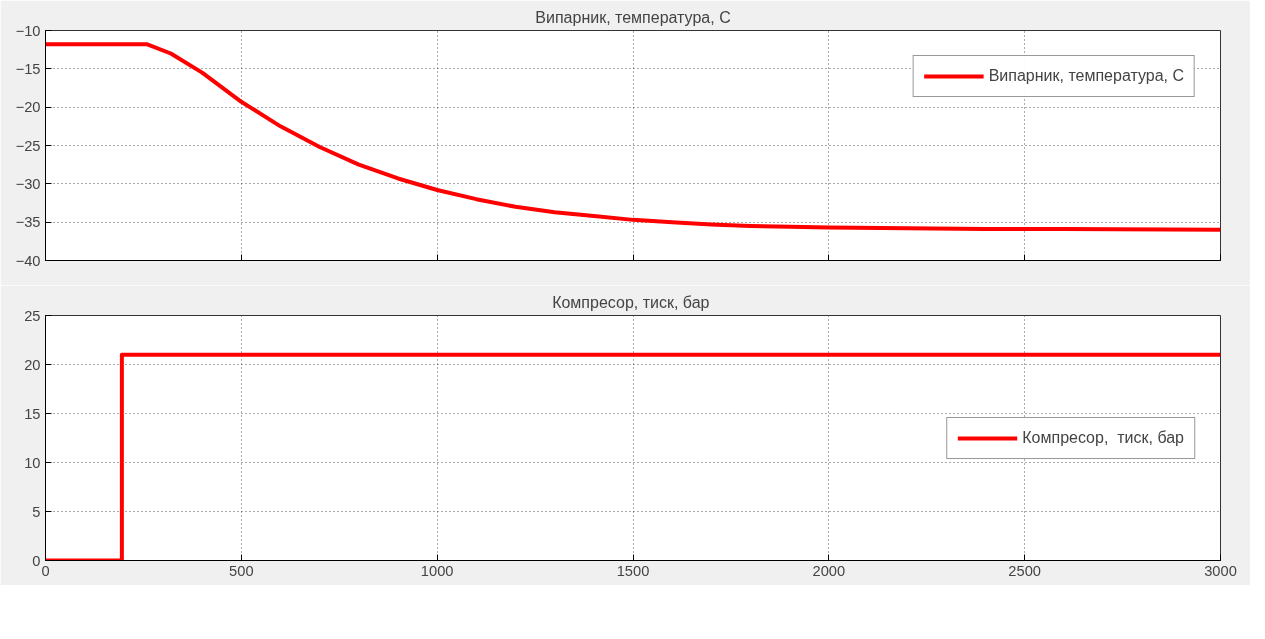 The image size is (1265, 639). Describe the element at coordinates (1024, 570) in the screenshot. I see `x-tick-label: 2500` at that location.